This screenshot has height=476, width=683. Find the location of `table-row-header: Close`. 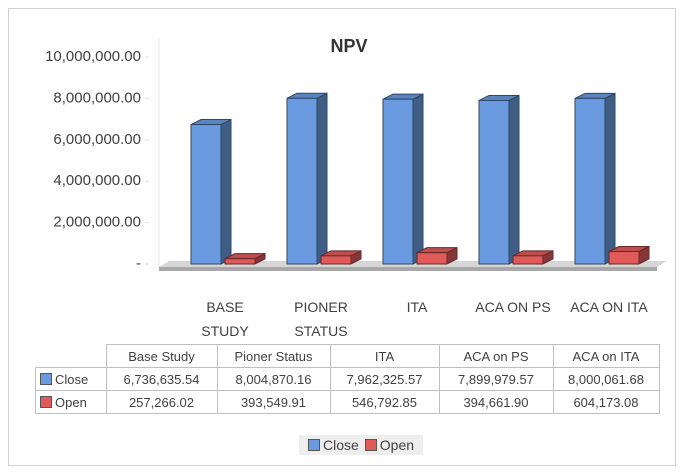

table-row-header: Close is located at coordinates (71, 379).